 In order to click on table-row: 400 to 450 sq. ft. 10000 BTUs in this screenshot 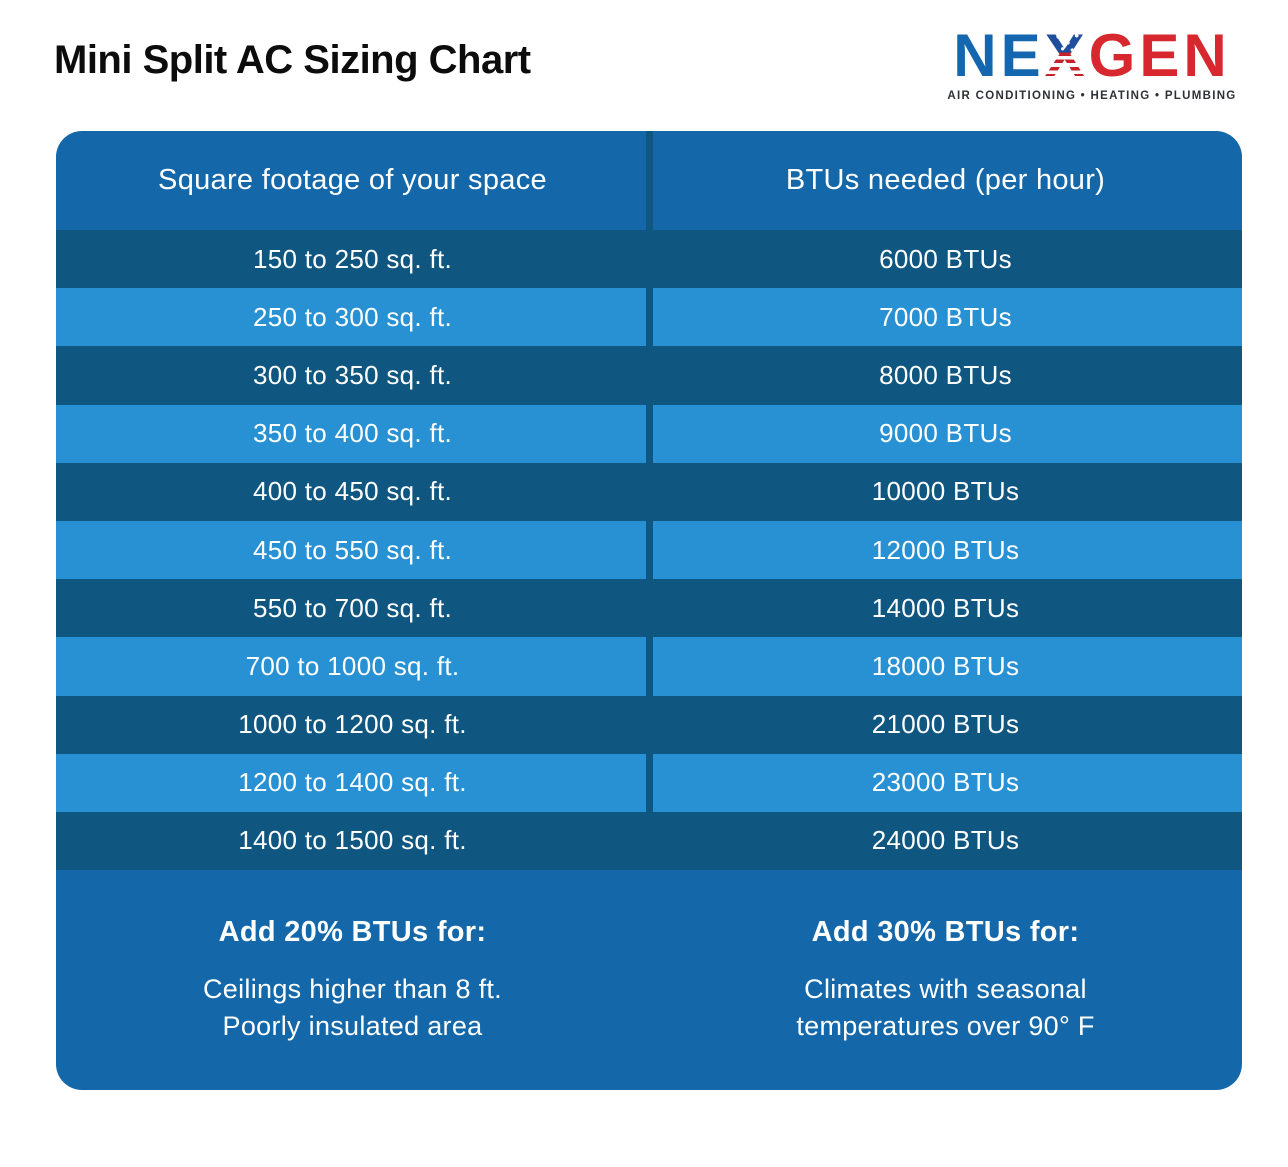, I will do `click(649, 491)`.